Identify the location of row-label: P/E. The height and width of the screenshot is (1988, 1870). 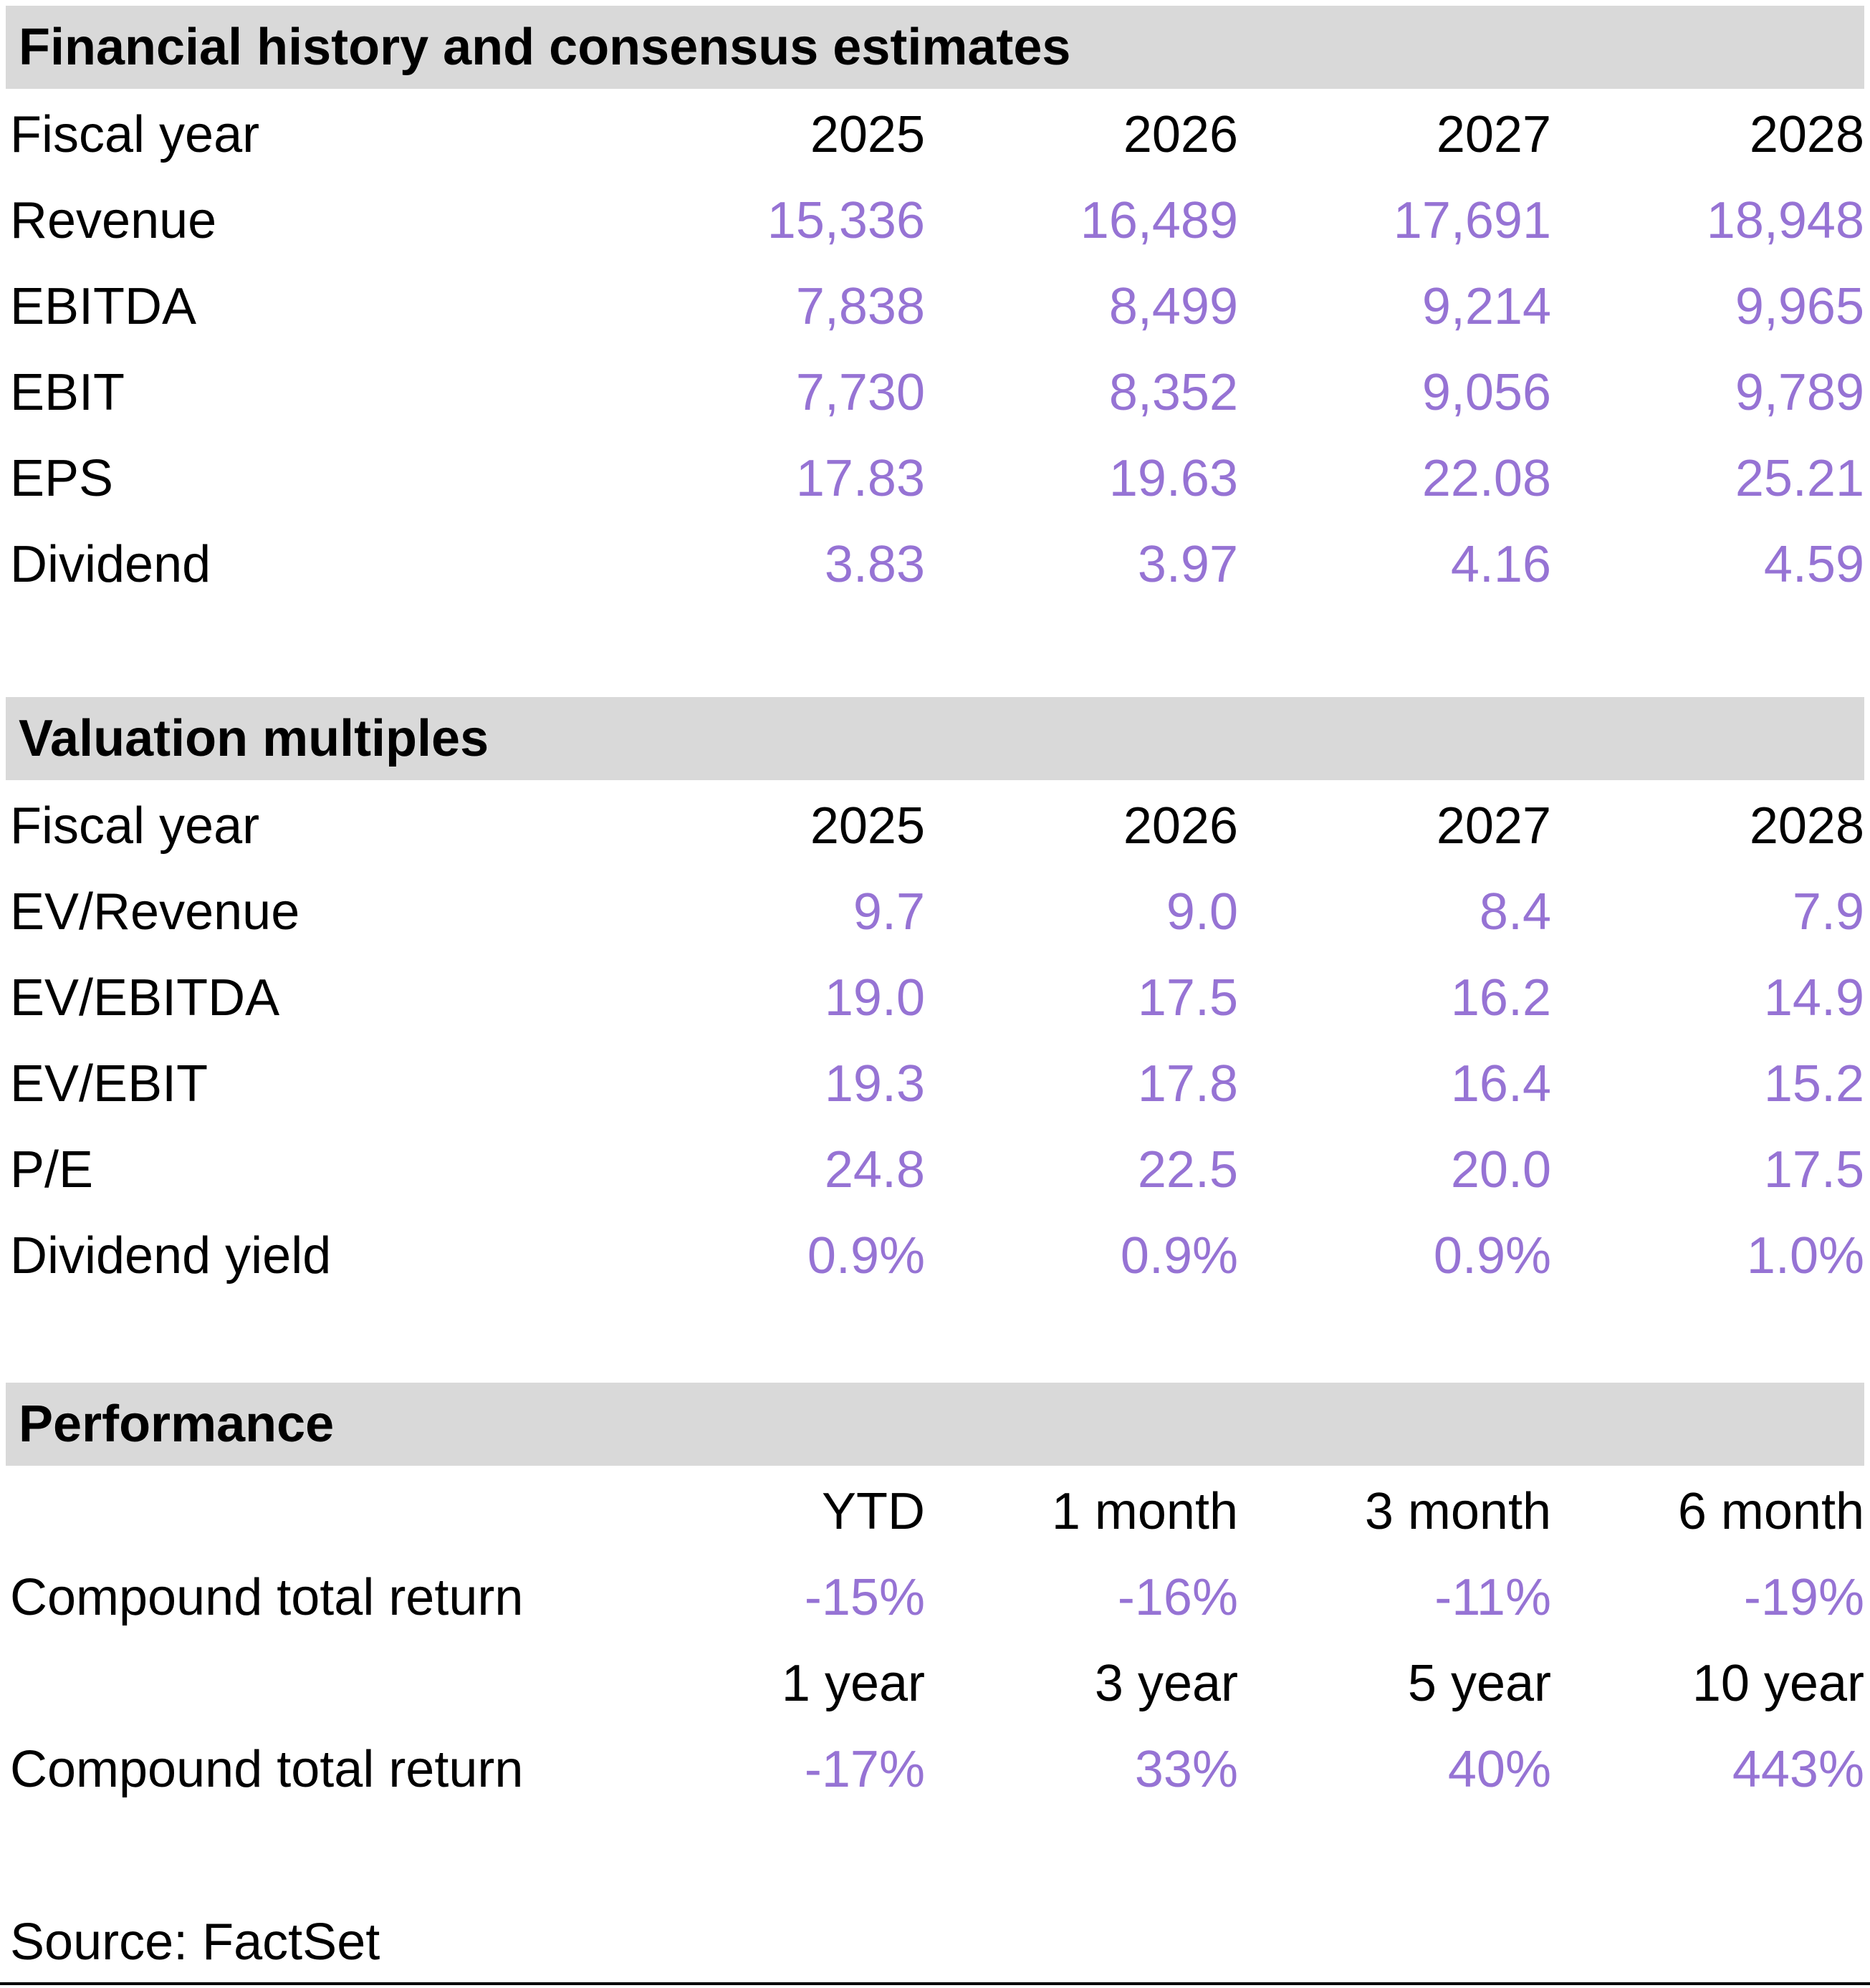
(52, 1170).